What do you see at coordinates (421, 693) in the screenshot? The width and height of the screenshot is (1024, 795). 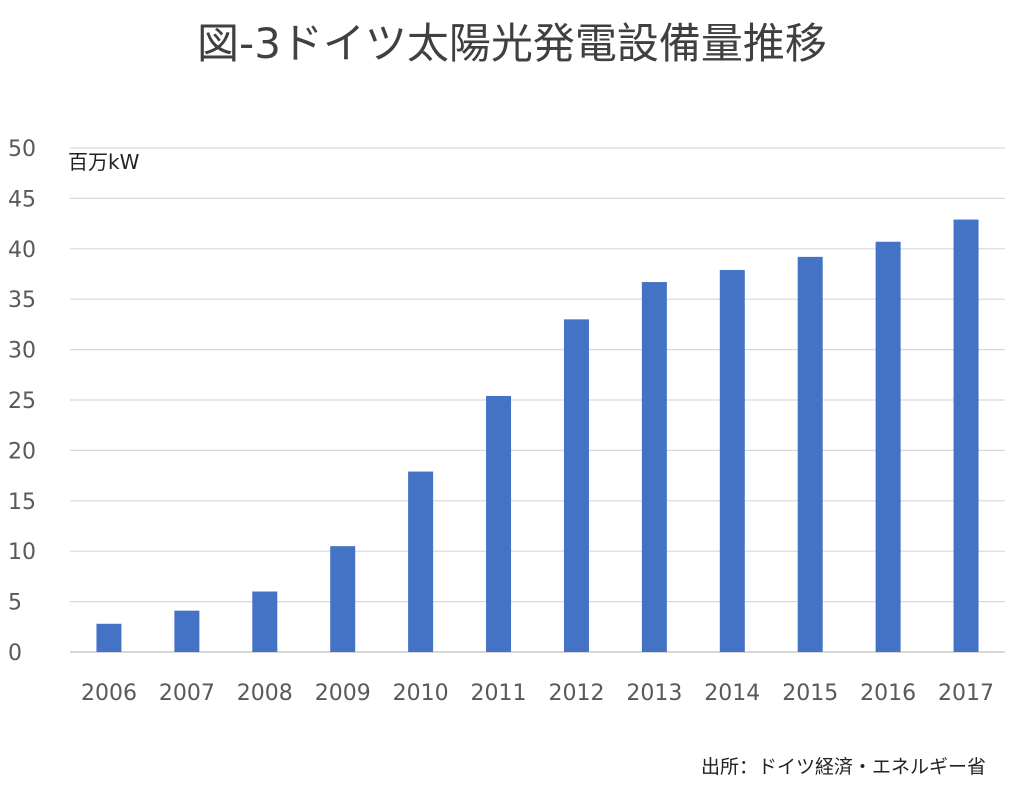 I see `x-tick-label: 2010` at bounding box center [421, 693].